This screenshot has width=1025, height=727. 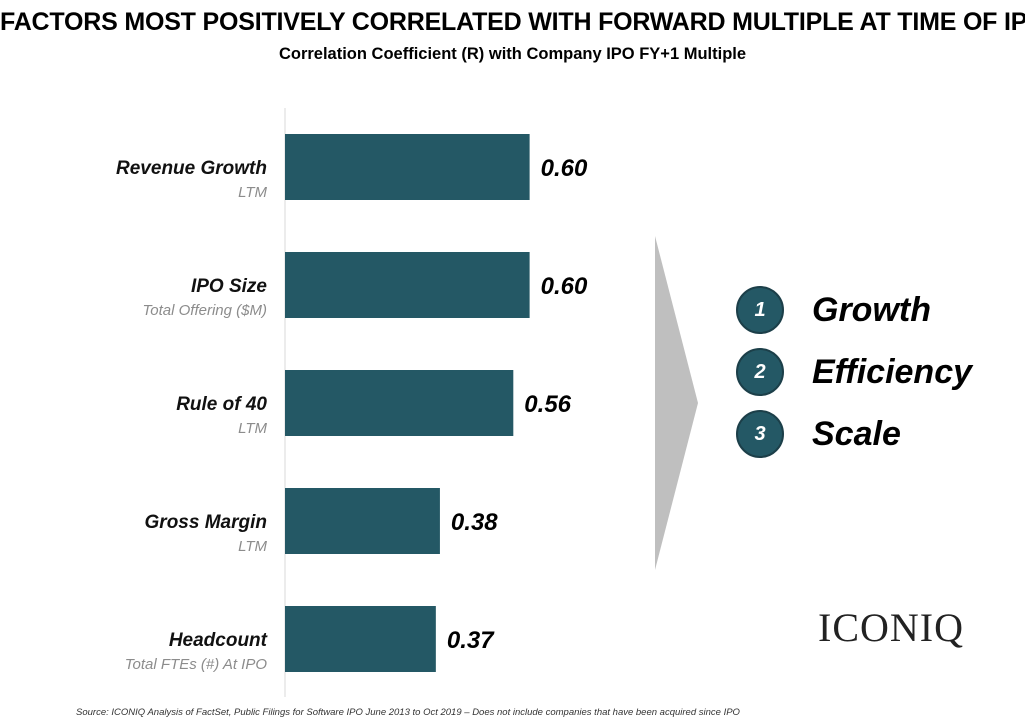 What do you see at coordinates (760, 372) in the screenshot?
I see `factor-number-badge: 2` at bounding box center [760, 372].